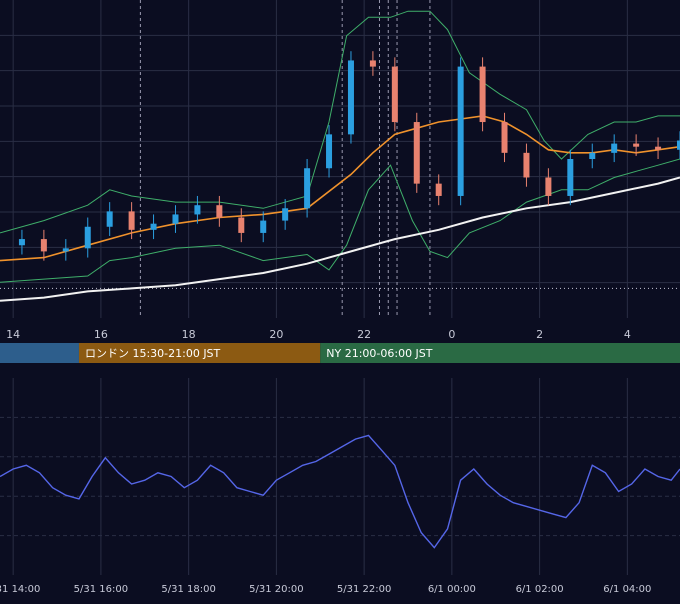 The image size is (680, 604). What do you see at coordinates (101, 589) in the screenshot?
I see `bottom-axis-label: 5/31 16:00` at bounding box center [101, 589].